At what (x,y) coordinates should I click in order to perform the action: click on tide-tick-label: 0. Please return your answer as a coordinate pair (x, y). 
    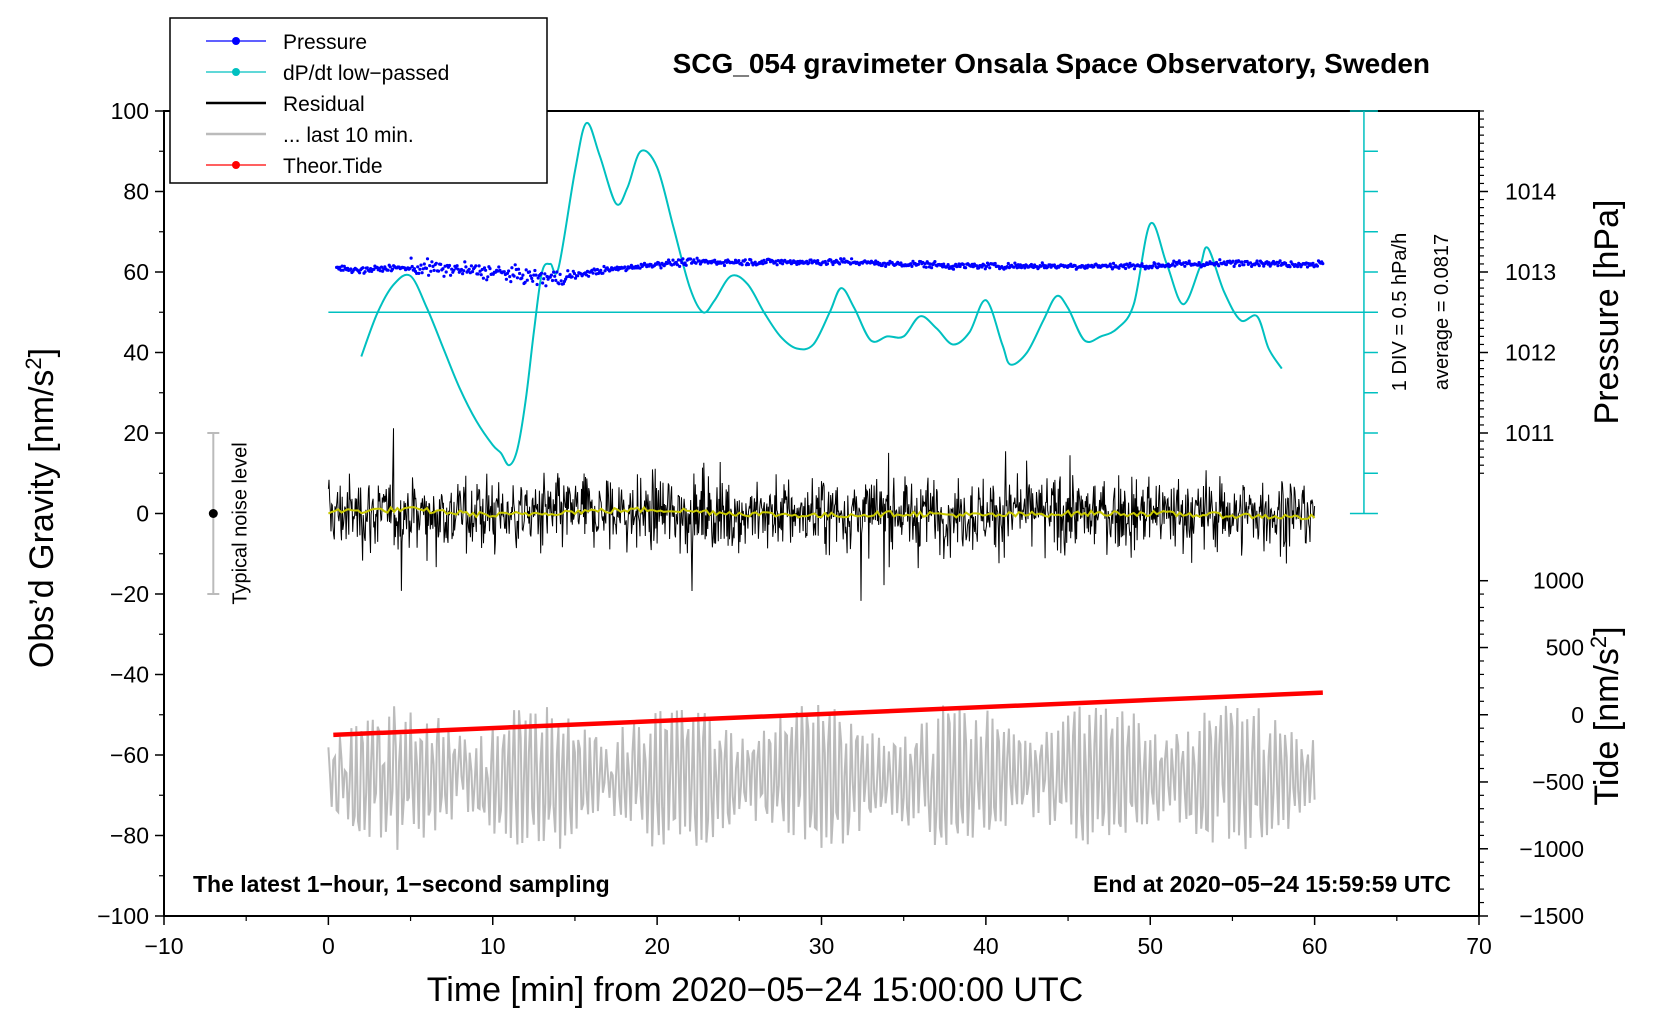
    Looking at the image, I should click on (1577, 715).